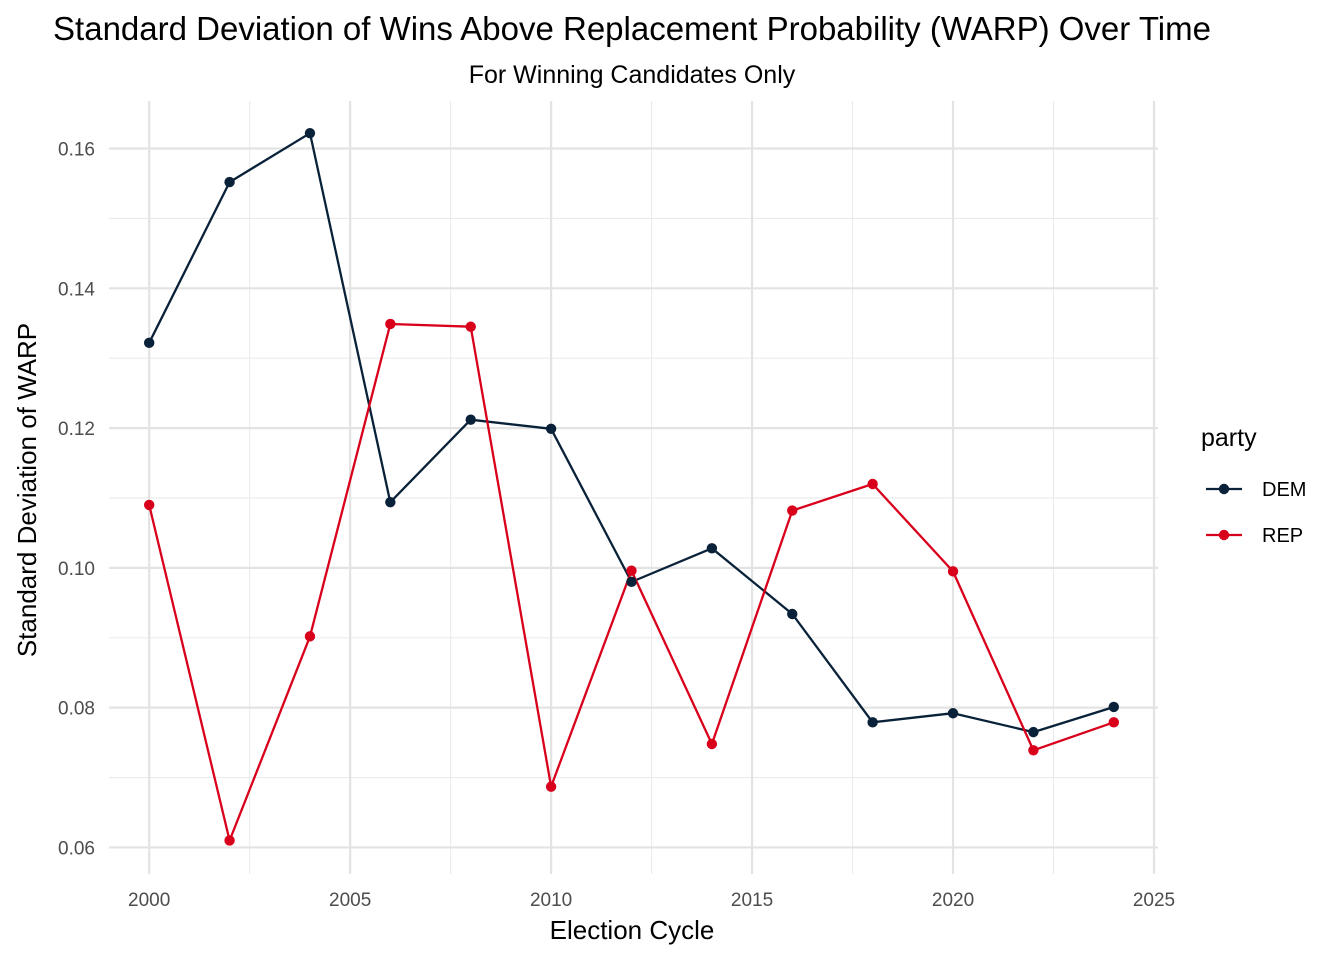 The image size is (1344, 960). What do you see at coordinates (1229, 438) in the screenshot?
I see `legend-title: party` at bounding box center [1229, 438].